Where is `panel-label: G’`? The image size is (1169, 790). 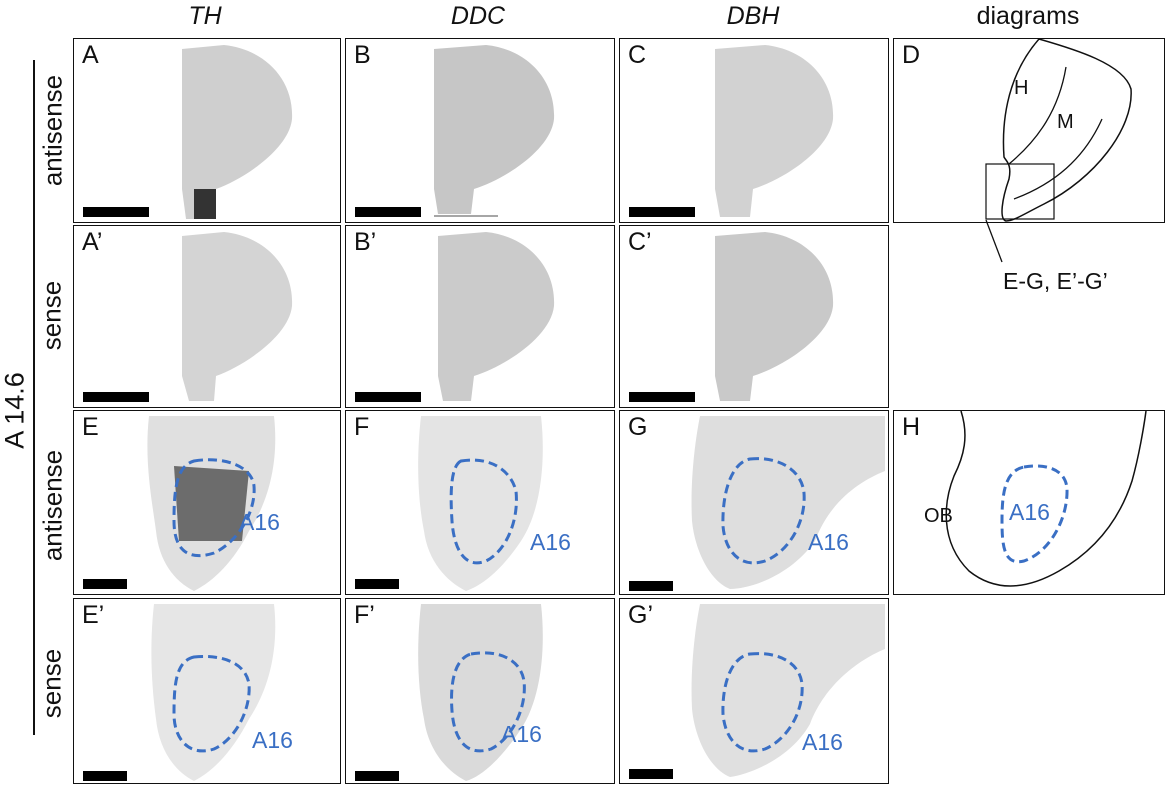
panel-label: G’ is located at coordinates (640, 615).